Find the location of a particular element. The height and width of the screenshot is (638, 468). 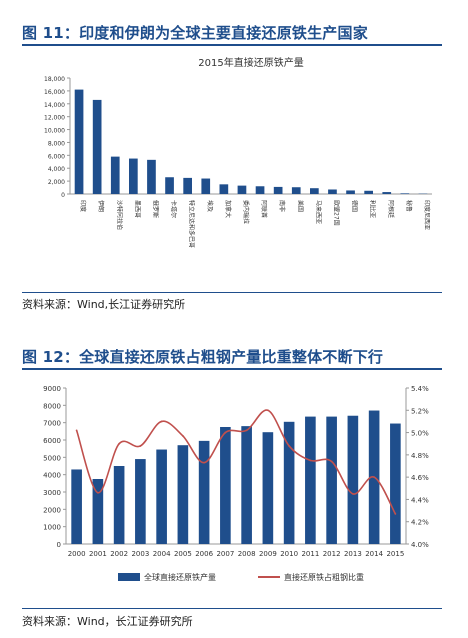

chart-1-y-tick-label: 6,000 is located at coordinates (56, 156).